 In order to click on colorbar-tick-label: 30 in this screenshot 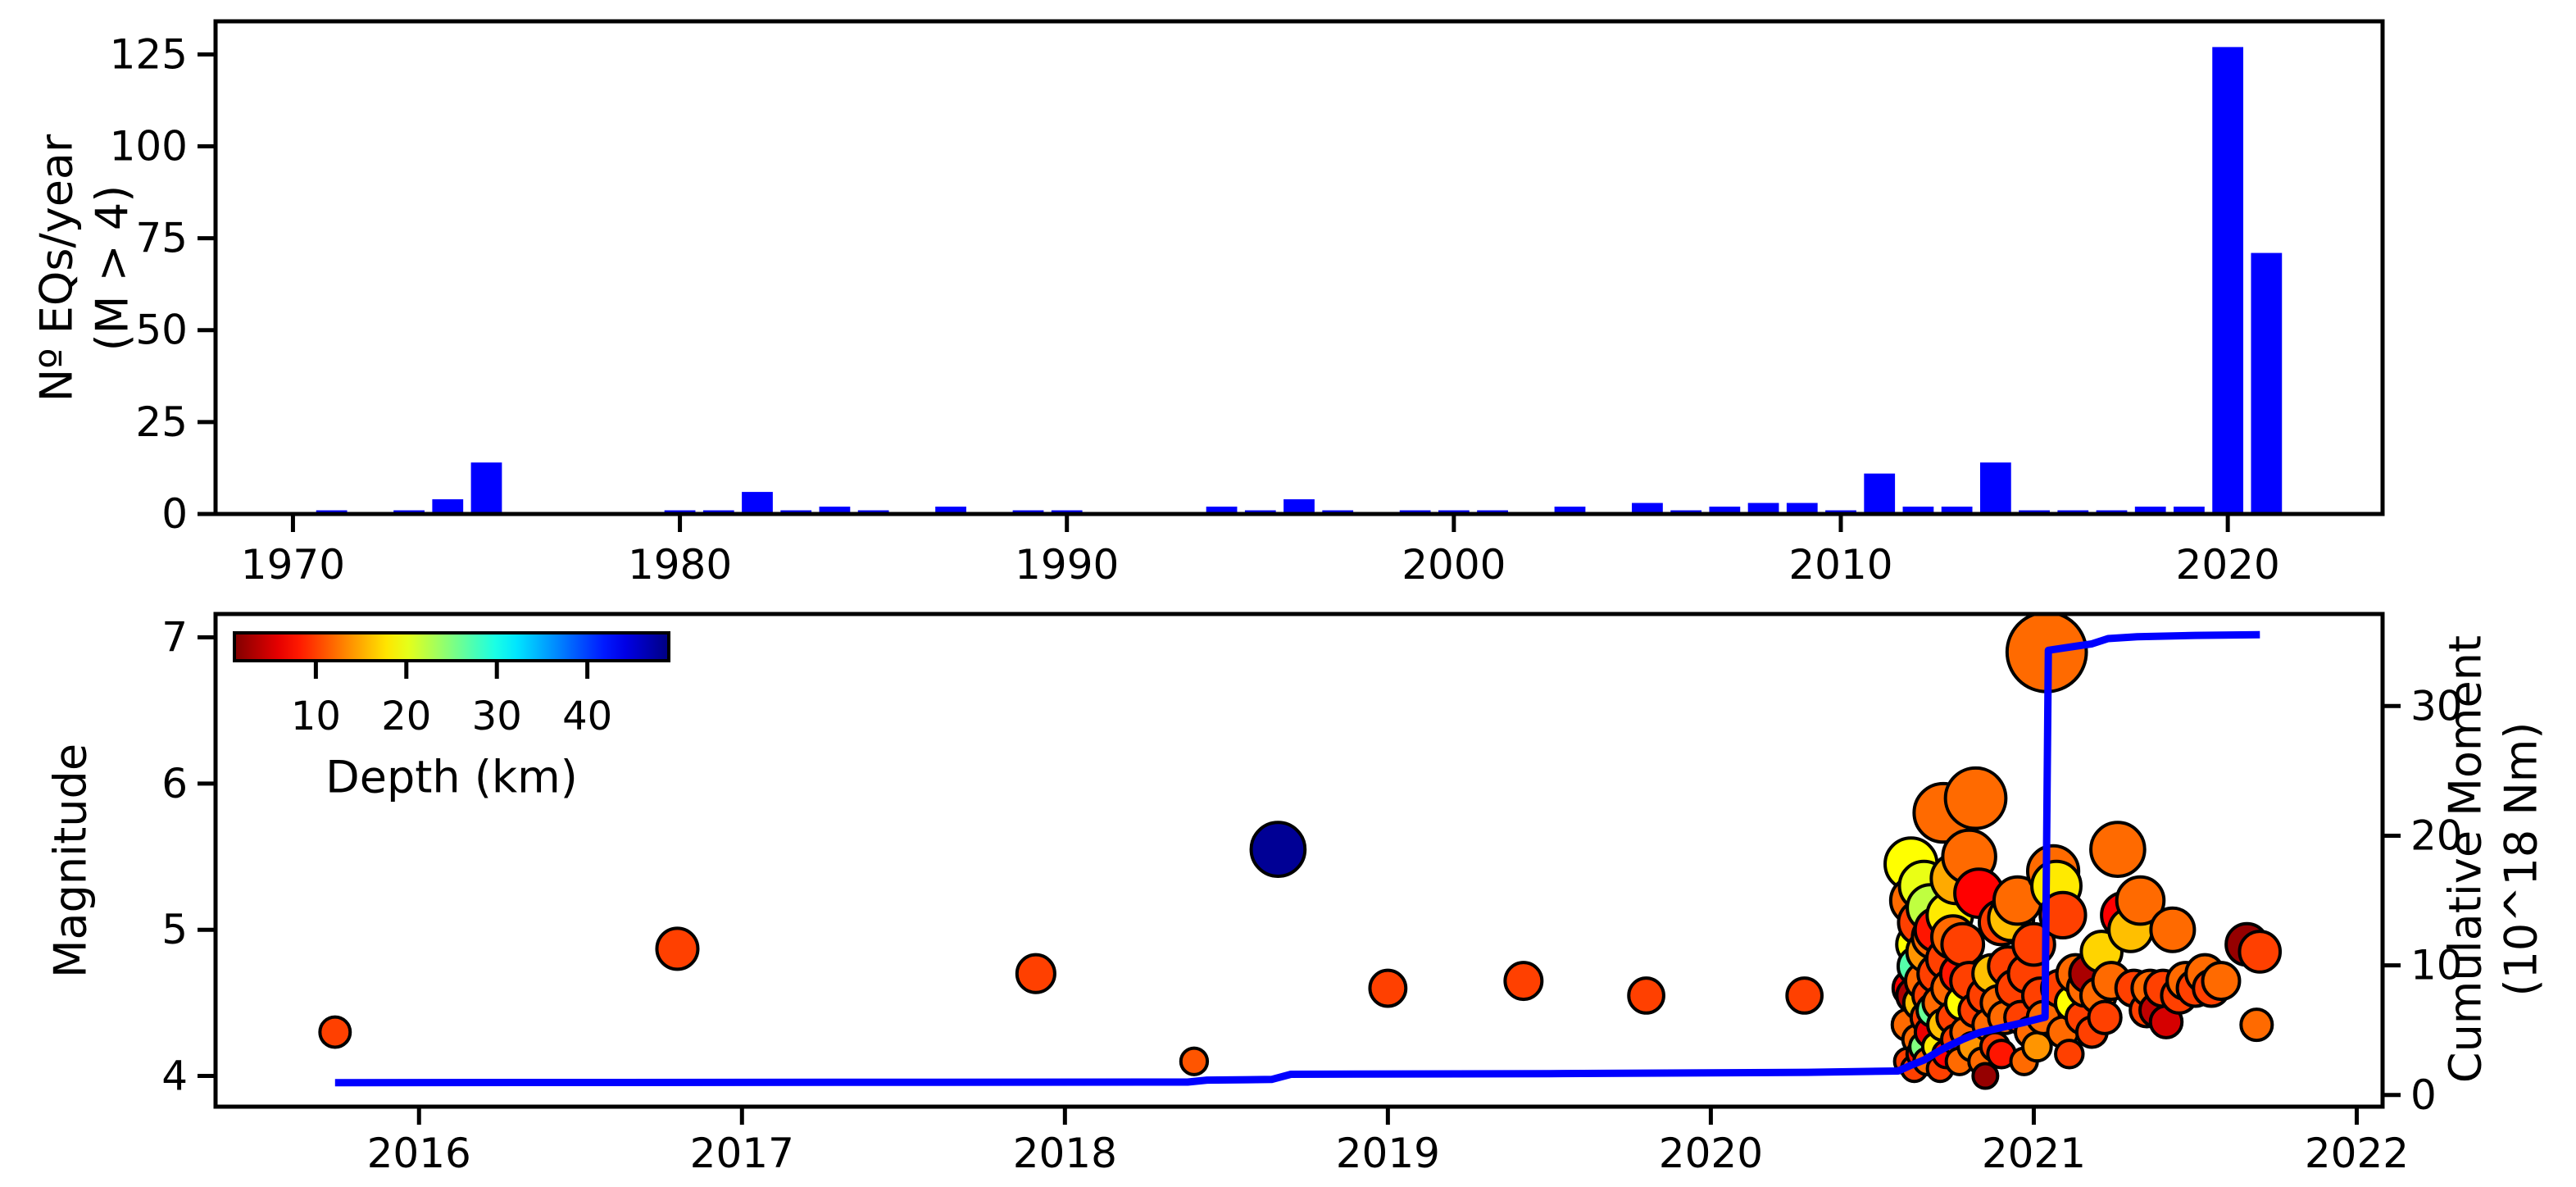, I will do `click(497, 716)`.